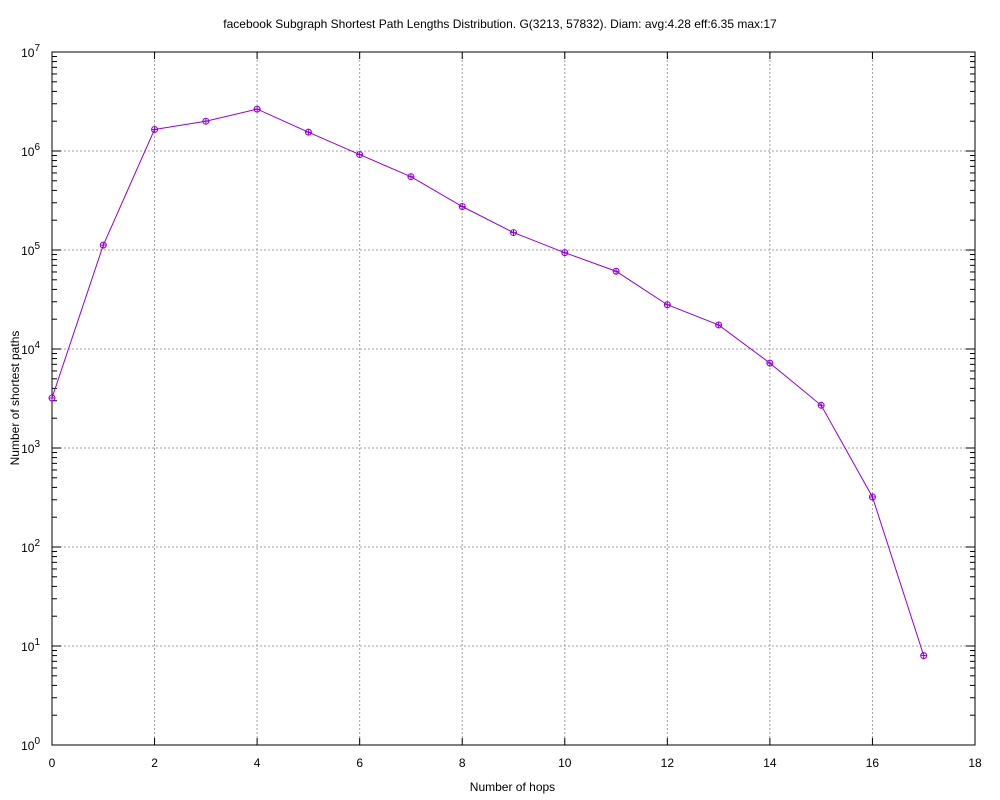 The width and height of the screenshot is (1000, 800). I want to click on y-tick-label: 10⁵, so click(30, 249).